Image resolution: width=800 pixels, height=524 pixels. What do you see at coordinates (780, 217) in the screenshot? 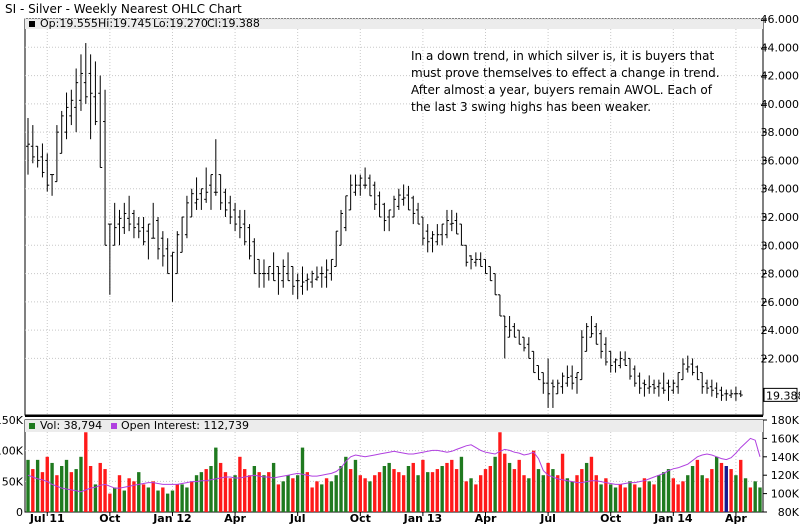
I see `price-tick-label: 32.000` at bounding box center [780, 217].